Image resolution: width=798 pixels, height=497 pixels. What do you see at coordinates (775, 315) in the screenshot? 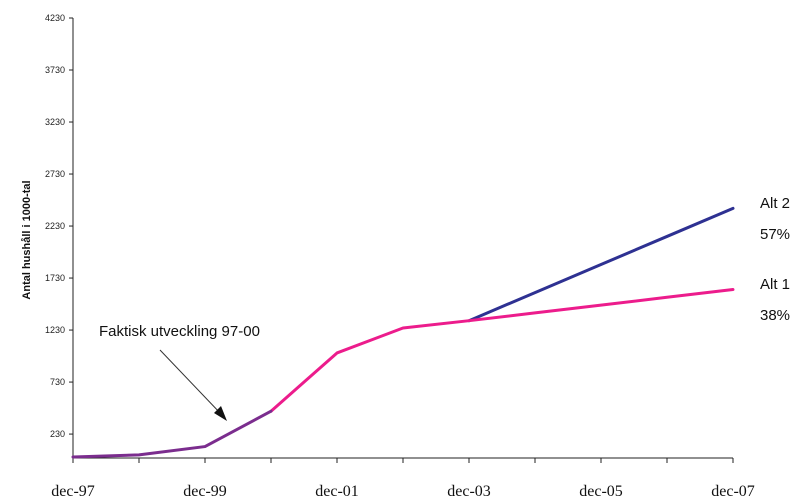
I see `alt1-pct: 38%` at bounding box center [775, 315].